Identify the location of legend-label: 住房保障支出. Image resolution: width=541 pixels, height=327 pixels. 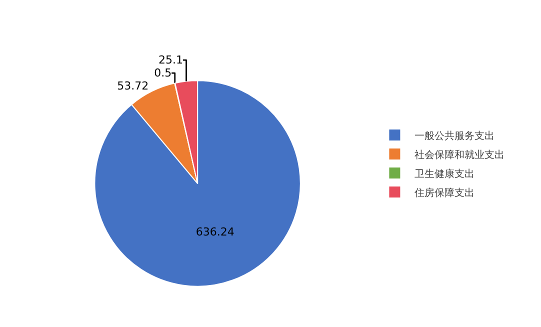
(444, 192).